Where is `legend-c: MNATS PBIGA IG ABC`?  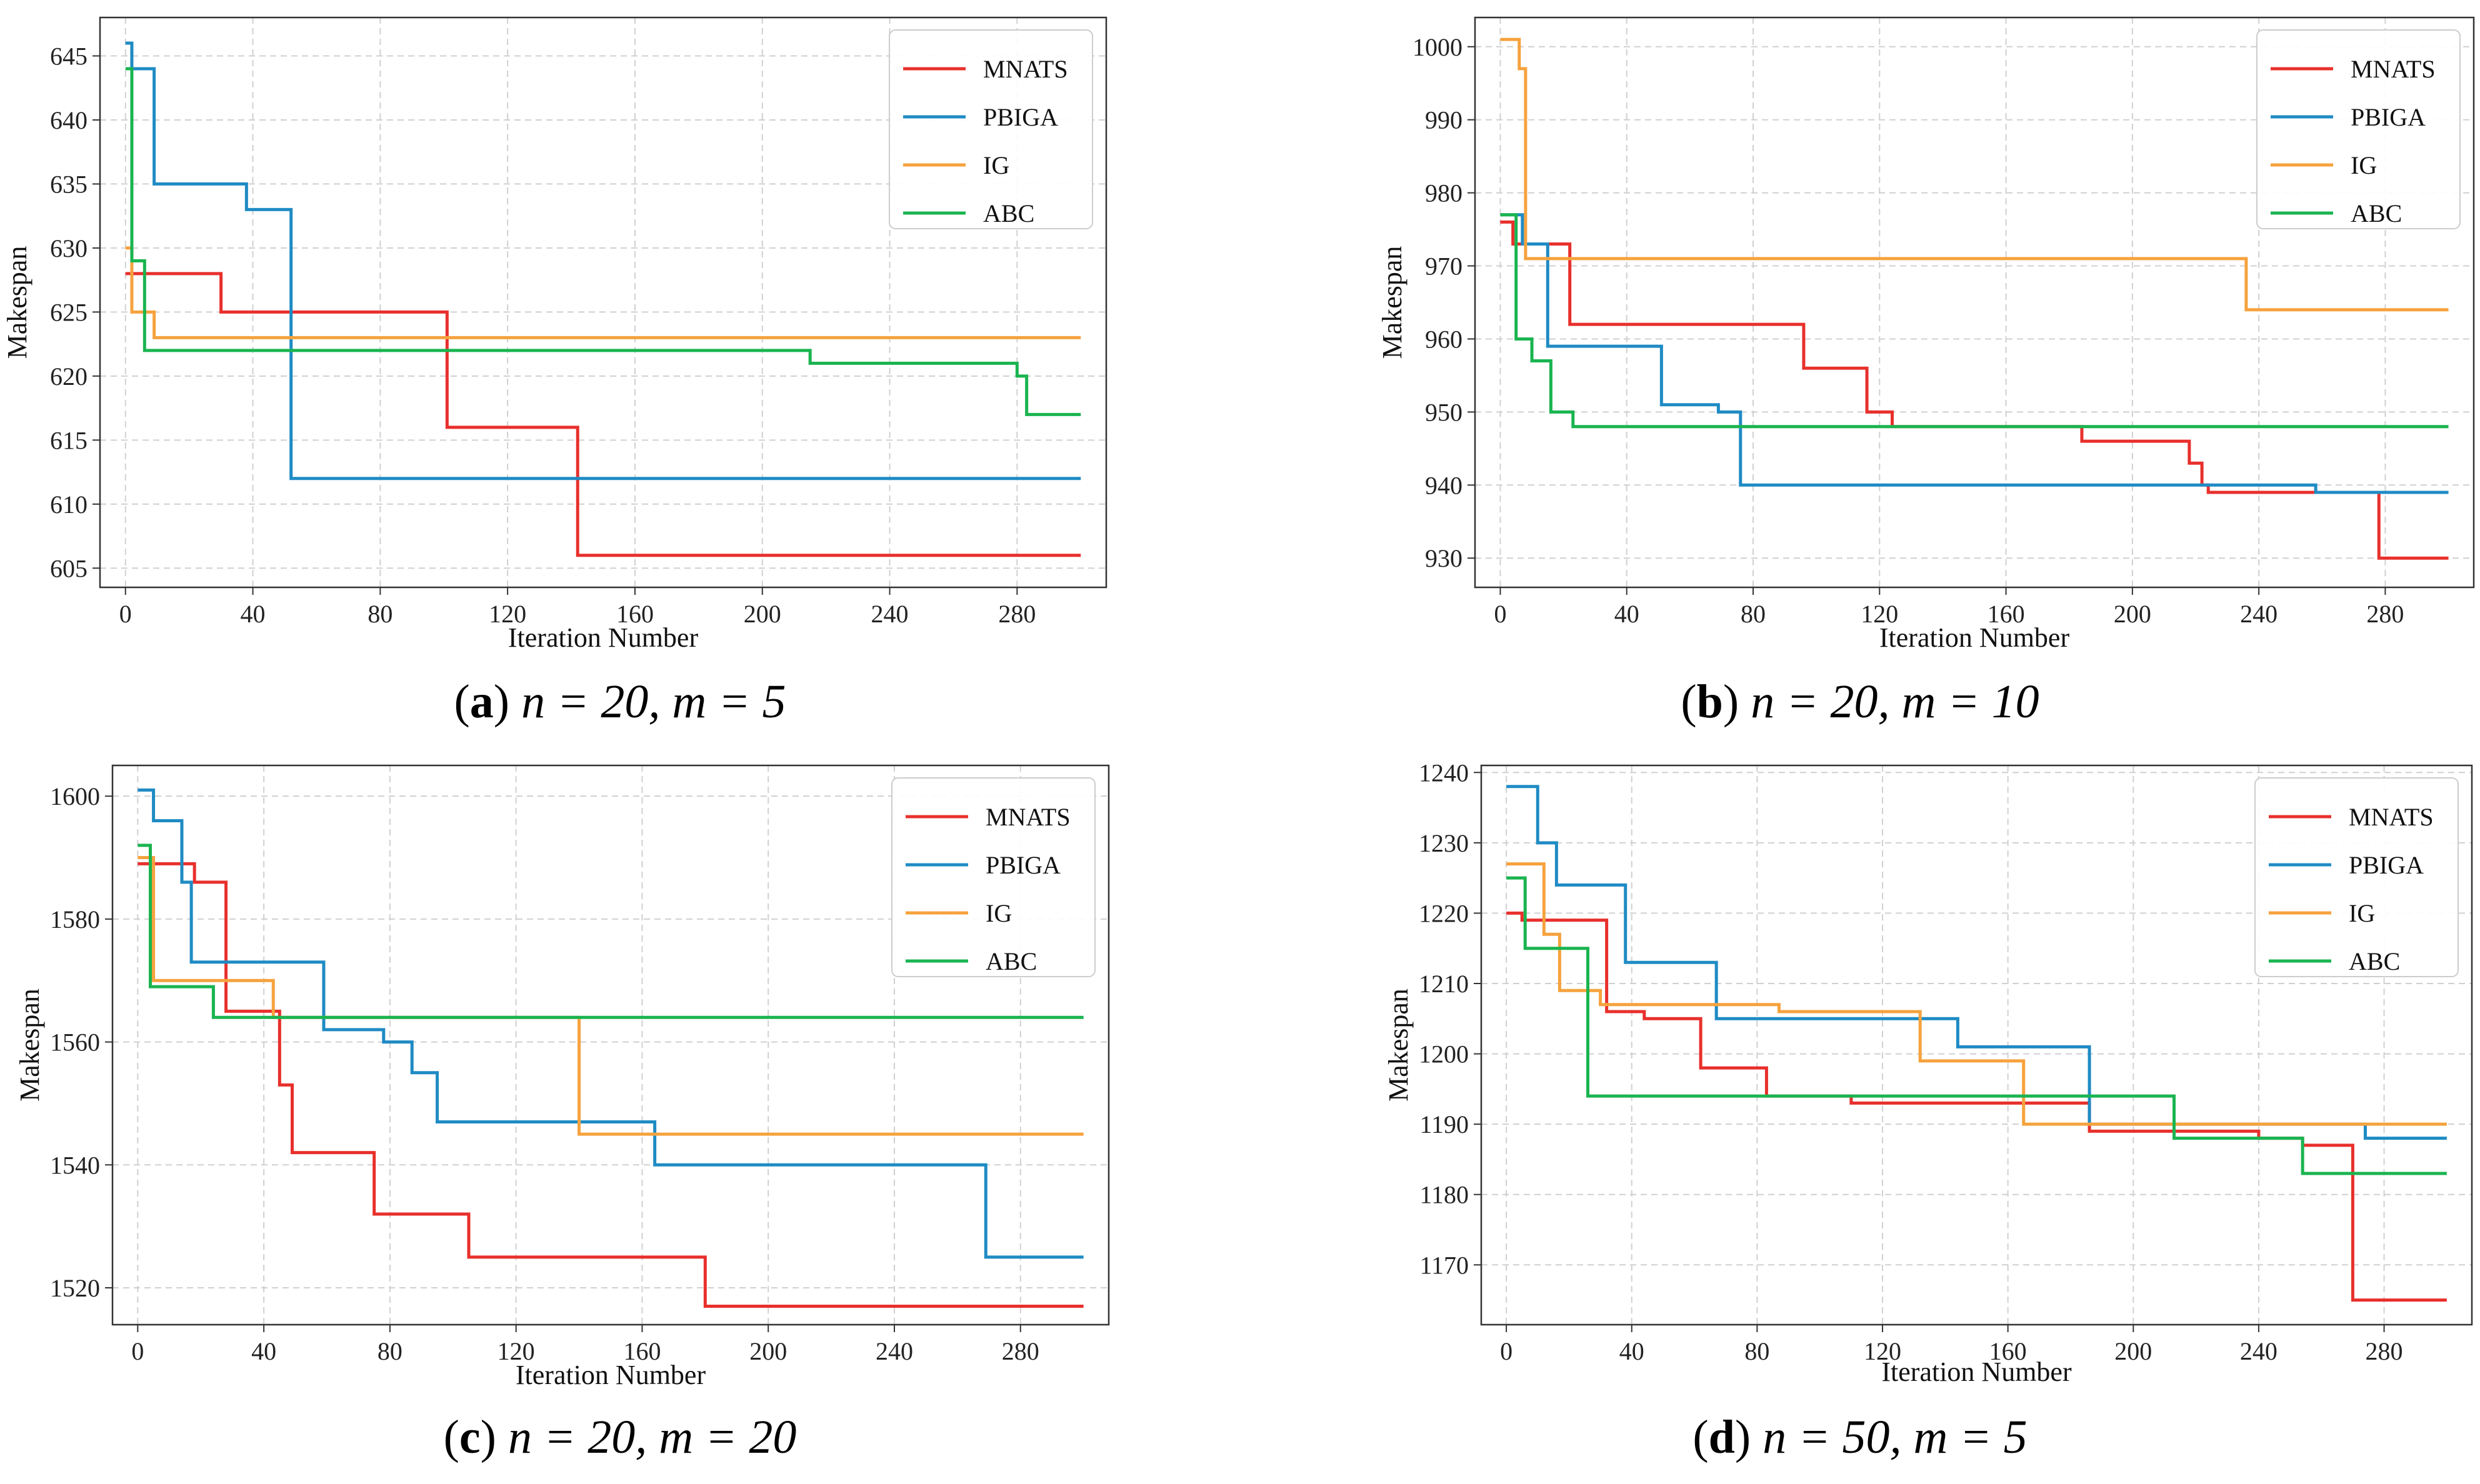
legend-c: MNATS PBIGA IG ABC is located at coordinates (994, 877).